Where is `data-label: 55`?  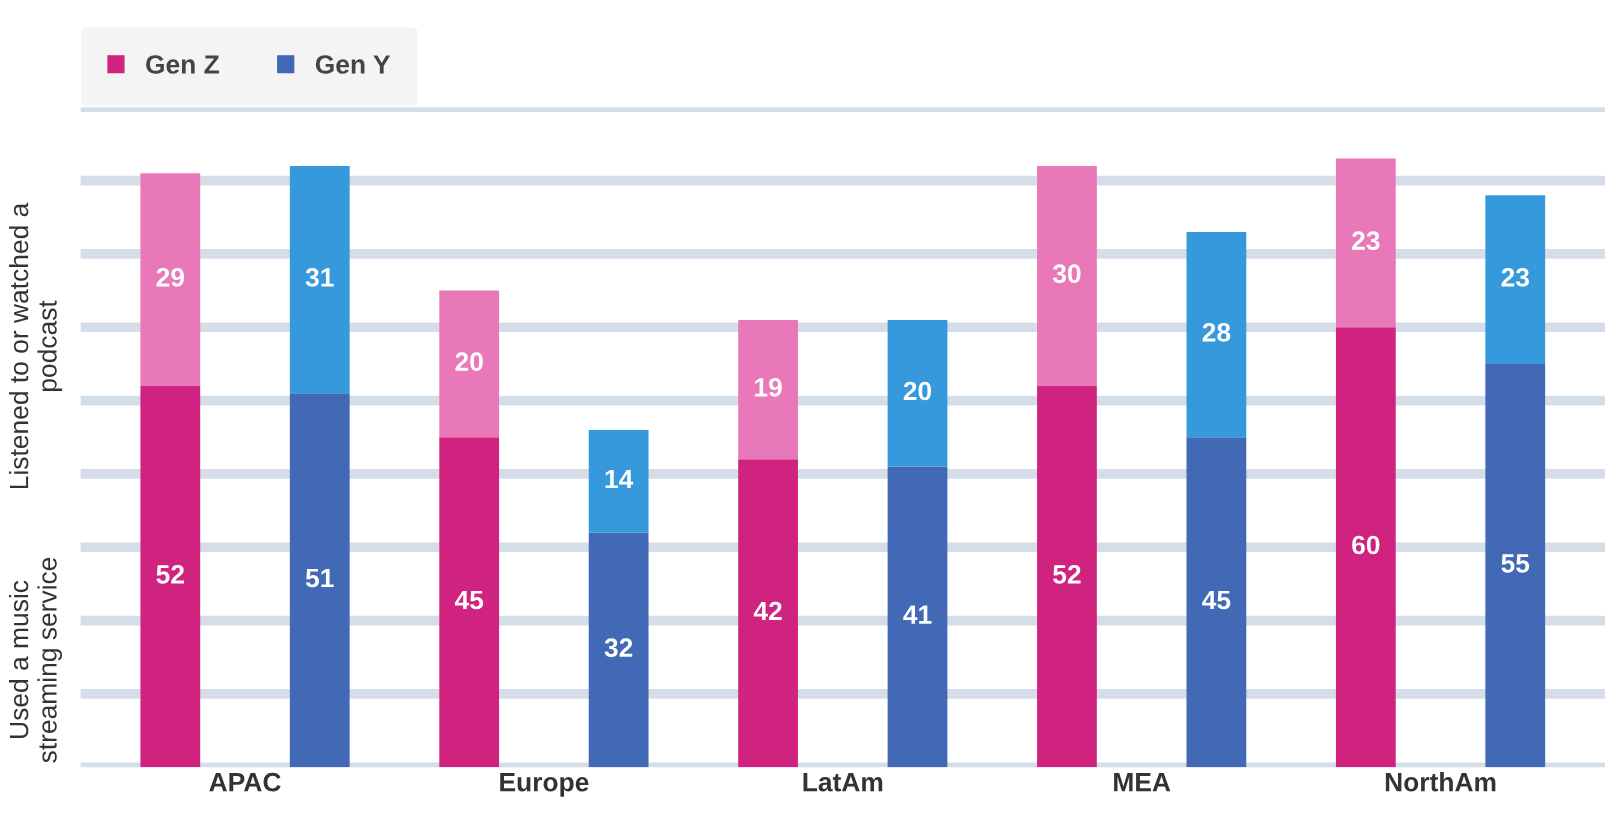
data-label: 55 is located at coordinates (1515, 563).